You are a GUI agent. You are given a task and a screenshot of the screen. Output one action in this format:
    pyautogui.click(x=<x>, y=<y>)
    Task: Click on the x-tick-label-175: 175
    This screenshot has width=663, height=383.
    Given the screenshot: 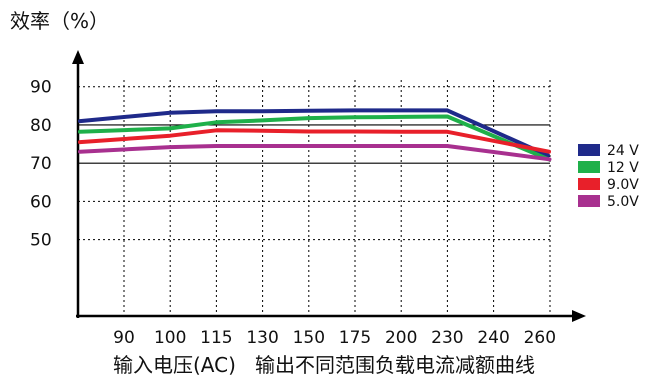 What is the action you would take?
    pyautogui.click(x=355, y=338)
    